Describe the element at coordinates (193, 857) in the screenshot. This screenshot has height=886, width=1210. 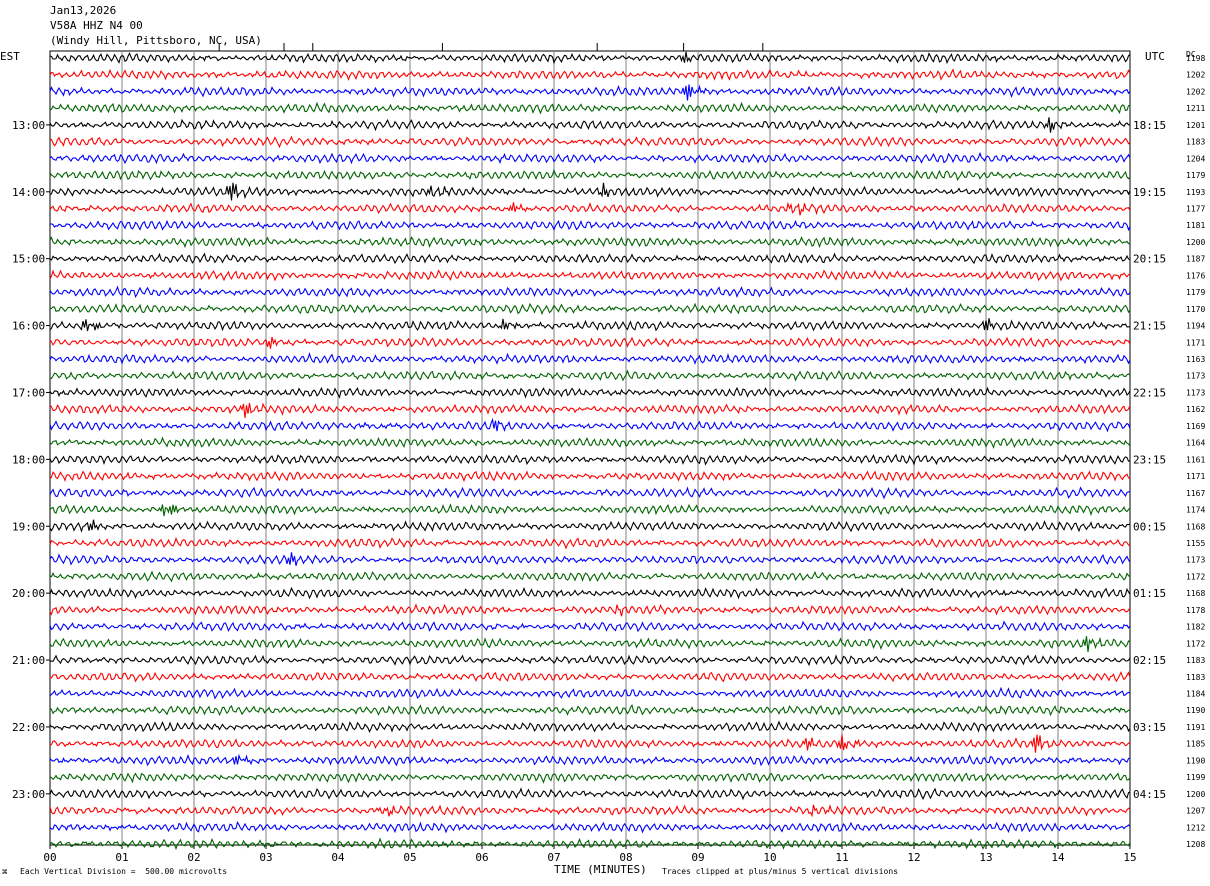
I see `x-tick-label: 02` at that location.